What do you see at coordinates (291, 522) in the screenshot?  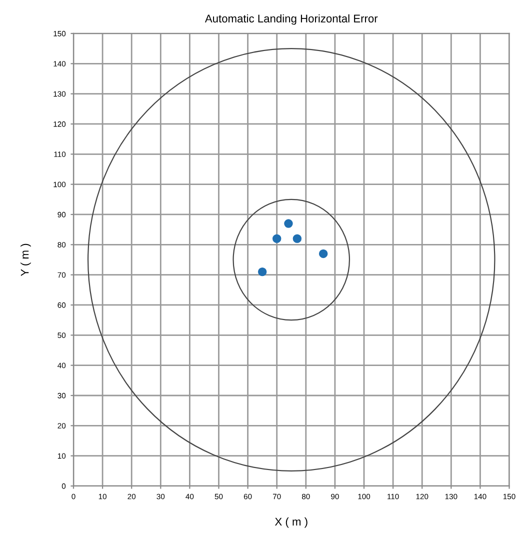 I see `x-axis-title: X ( m )` at bounding box center [291, 522].